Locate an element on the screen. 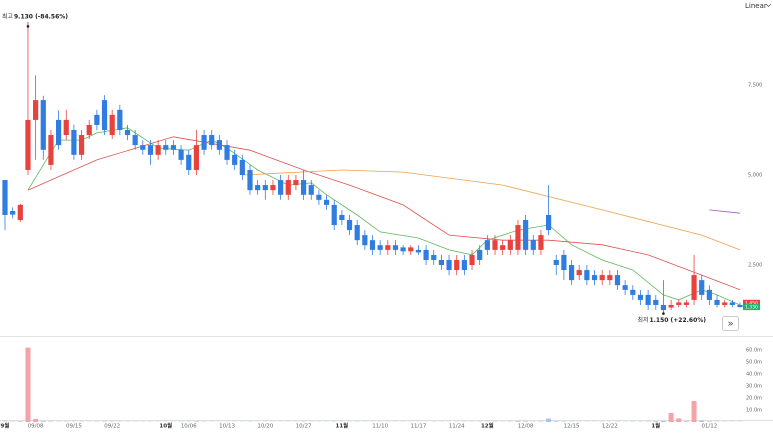 The width and height of the screenshot is (773, 435). x-tick-label: 09/08 is located at coordinates (36, 427).